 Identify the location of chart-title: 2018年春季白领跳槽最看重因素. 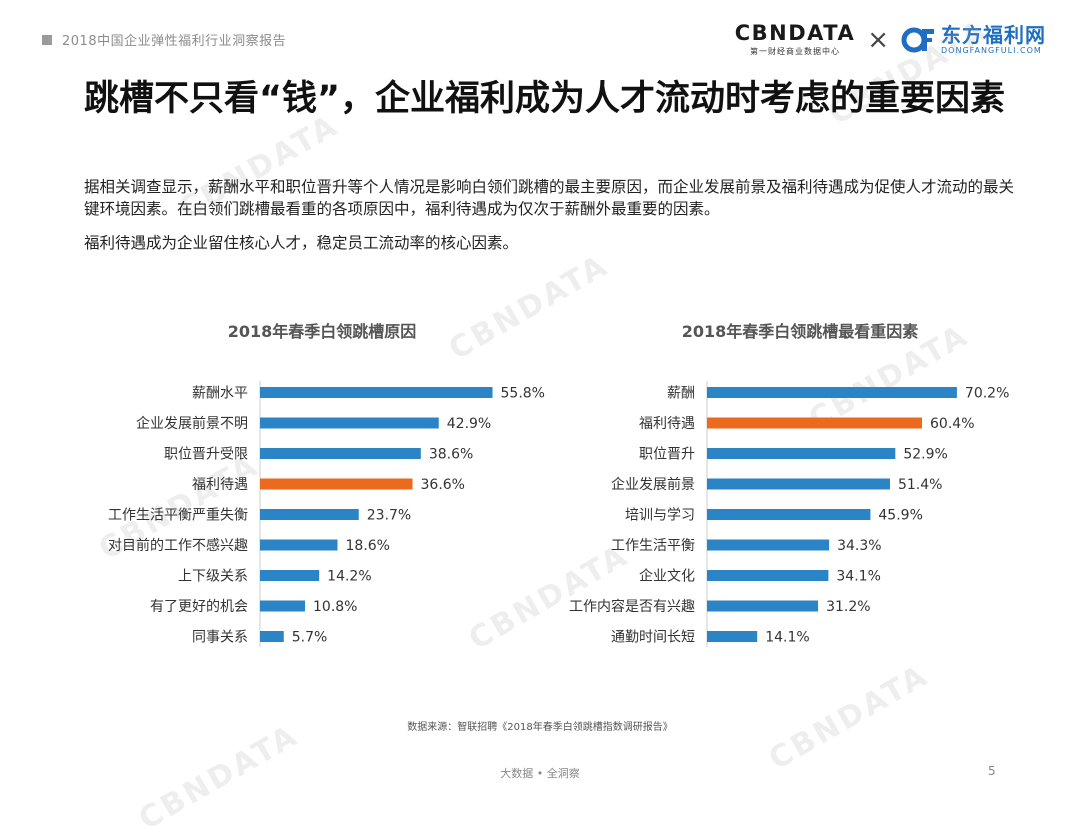
(800, 331).